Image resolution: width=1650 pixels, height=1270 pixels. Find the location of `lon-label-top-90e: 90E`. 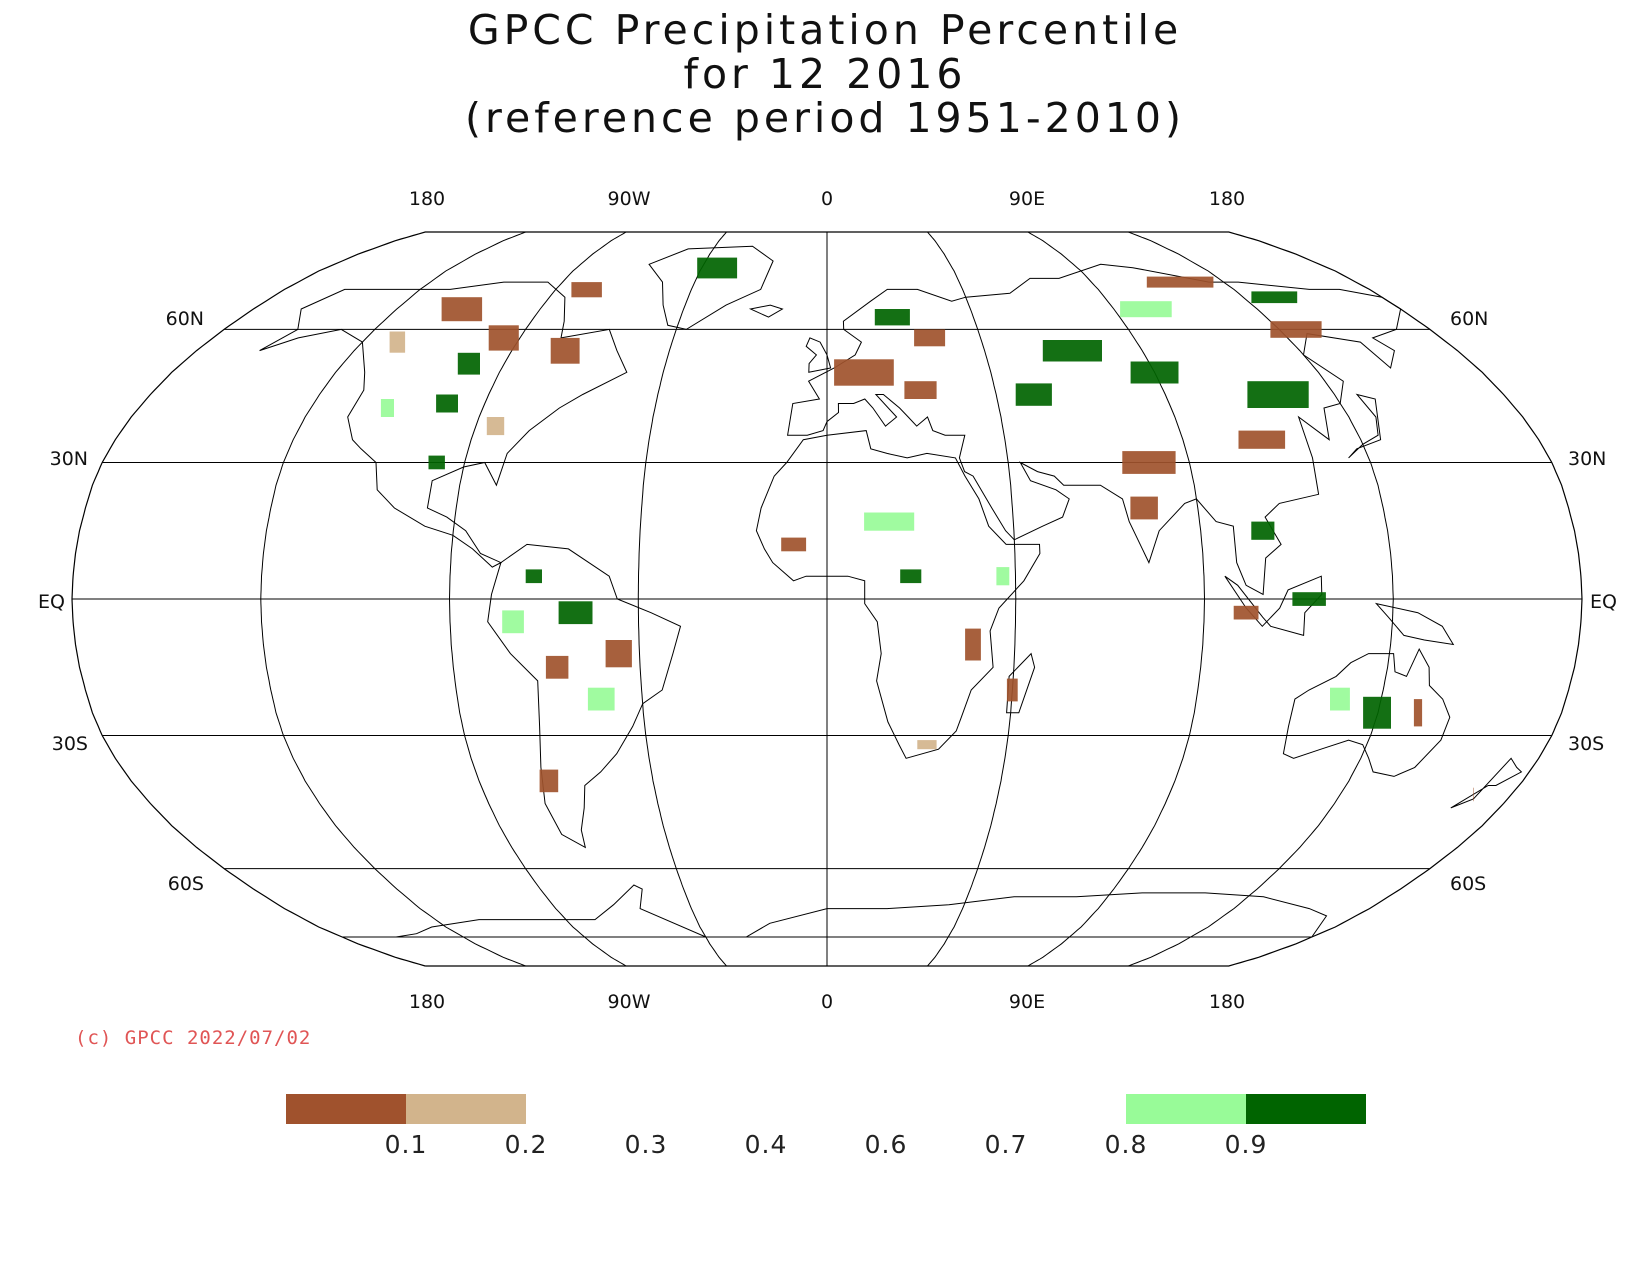

lon-label-top-90e: 90E is located at coordinates (1027, 199).